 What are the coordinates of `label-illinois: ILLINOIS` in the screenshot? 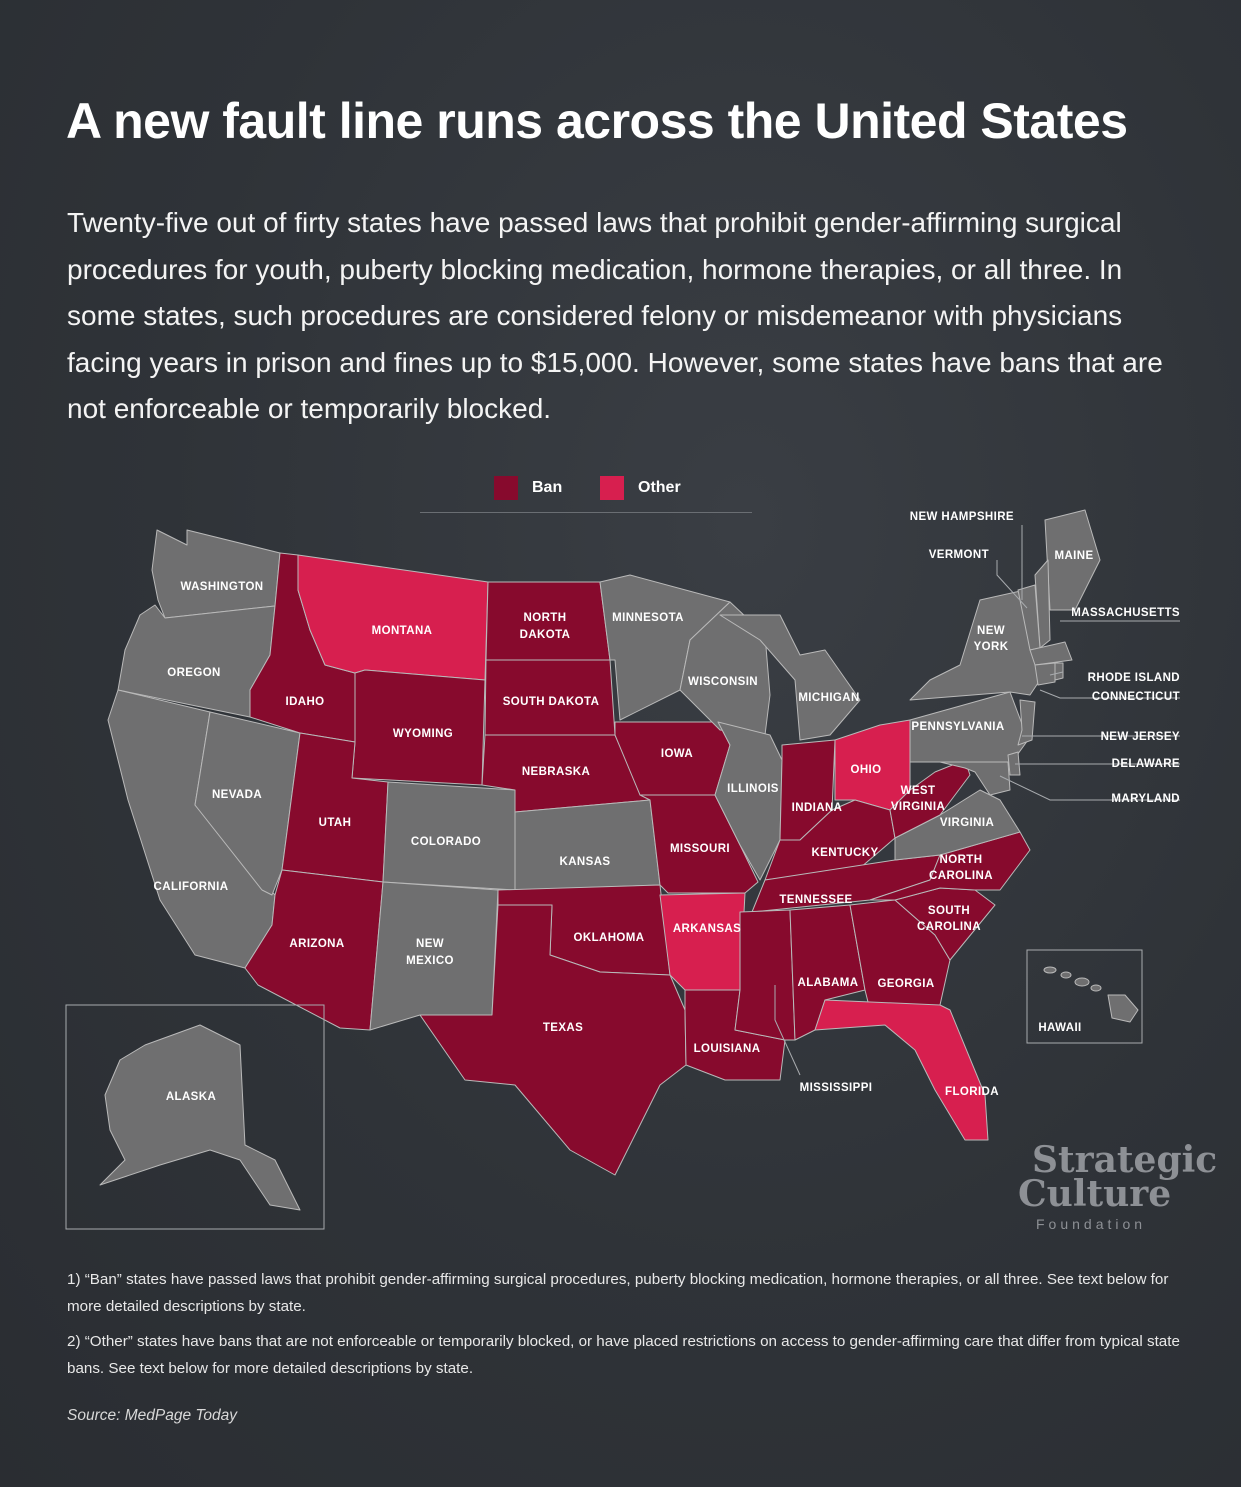 It's located at (753, 789).